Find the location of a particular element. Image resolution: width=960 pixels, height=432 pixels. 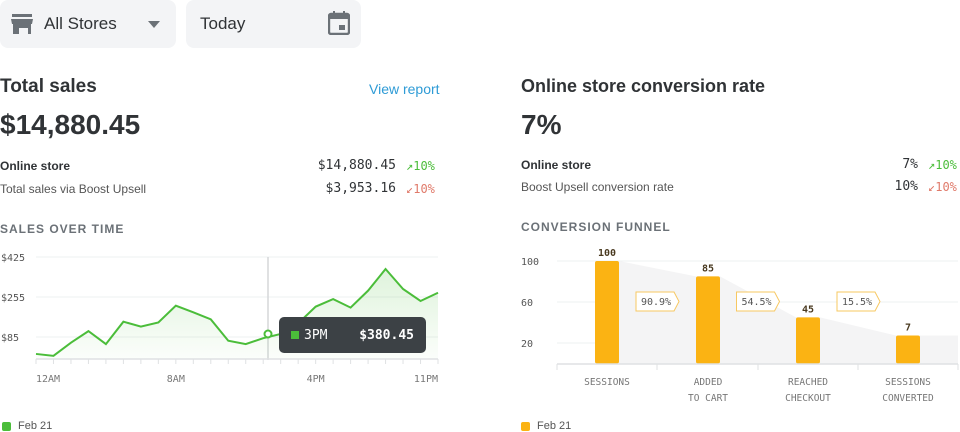

legend-swatch is located at coordinates (525, 426).